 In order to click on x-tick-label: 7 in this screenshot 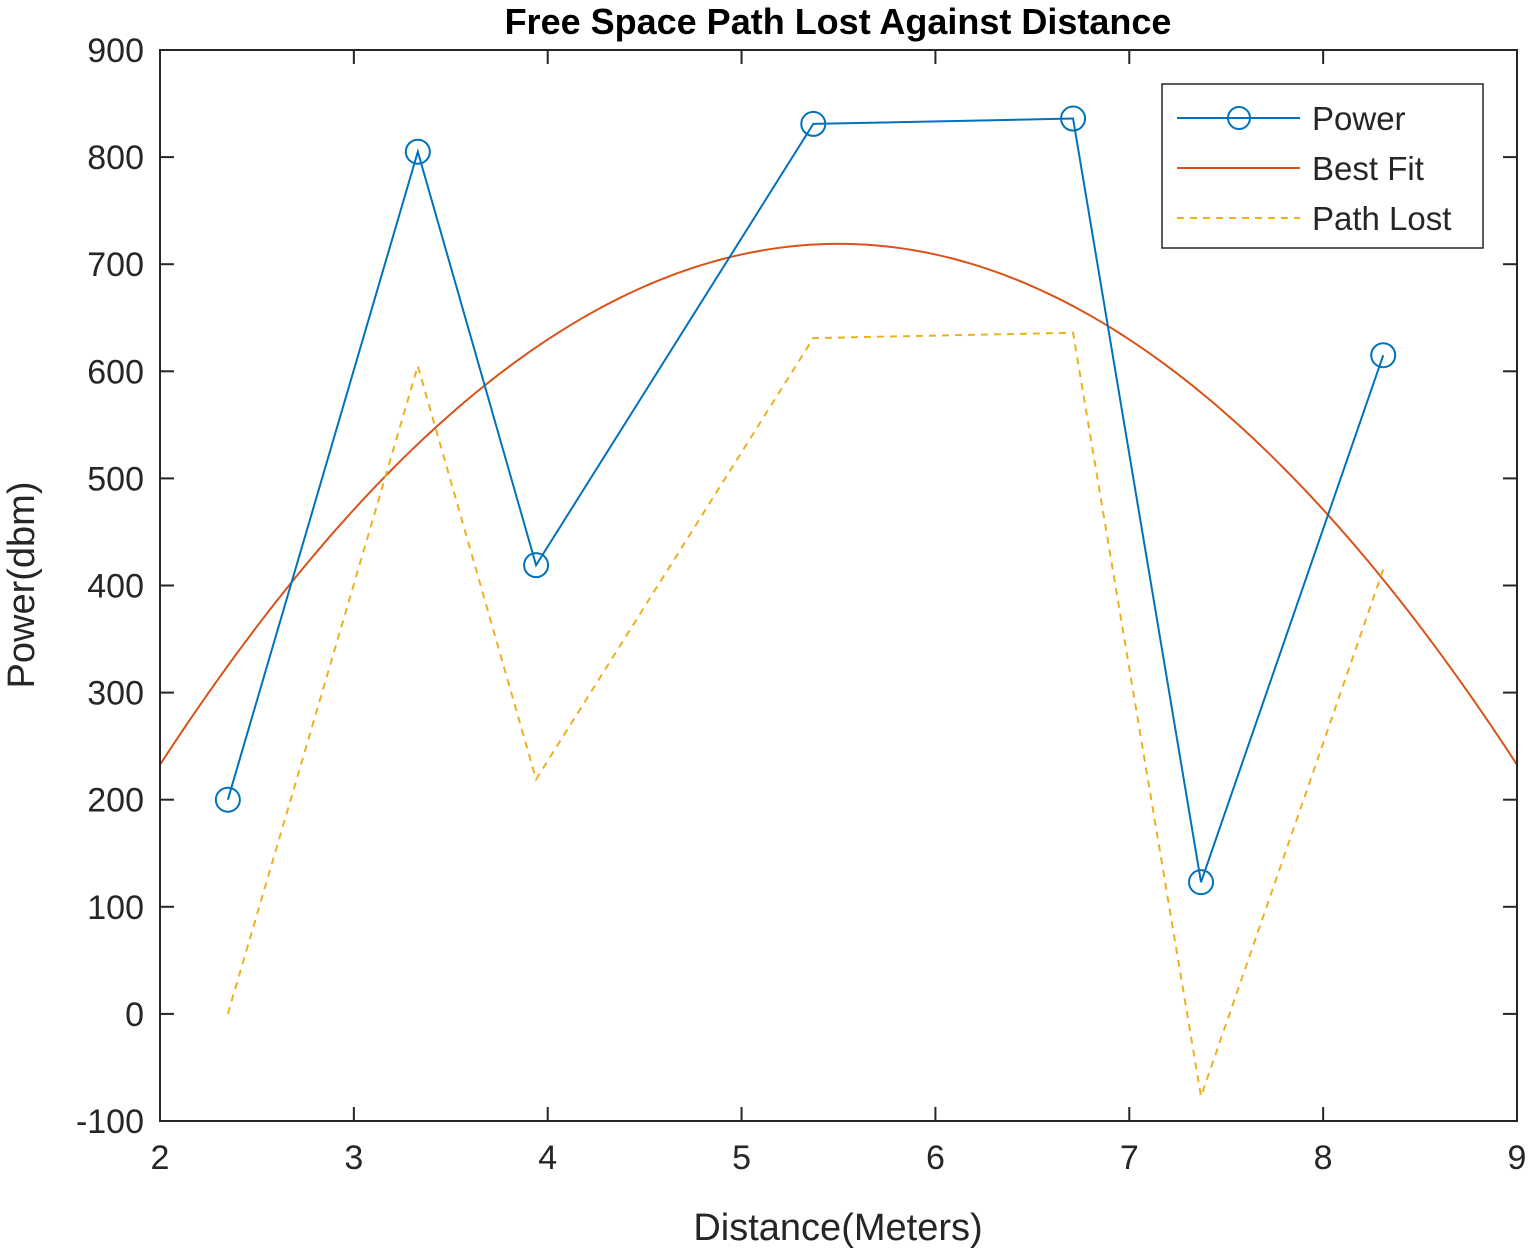, I will do `click(1129, 1158)`.